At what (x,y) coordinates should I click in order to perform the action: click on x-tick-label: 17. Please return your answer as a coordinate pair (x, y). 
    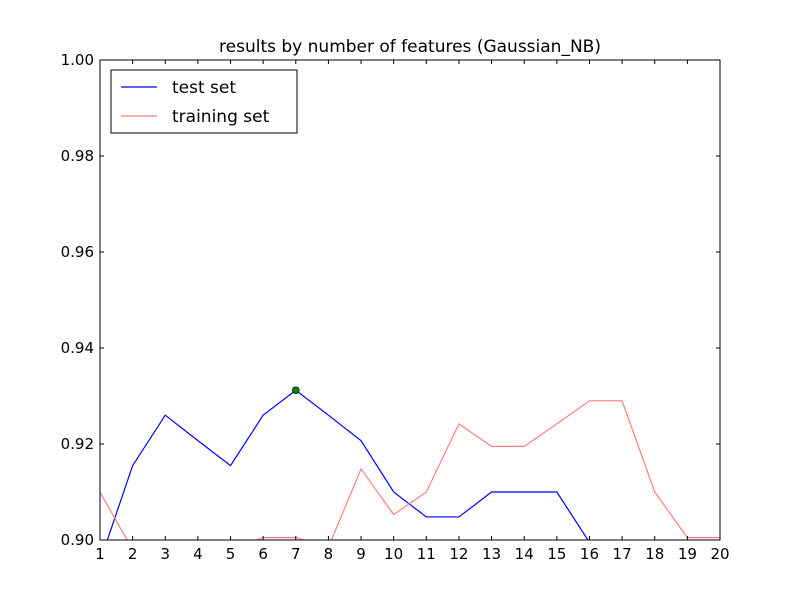
    Looking at the image, I should click on (622, 554).